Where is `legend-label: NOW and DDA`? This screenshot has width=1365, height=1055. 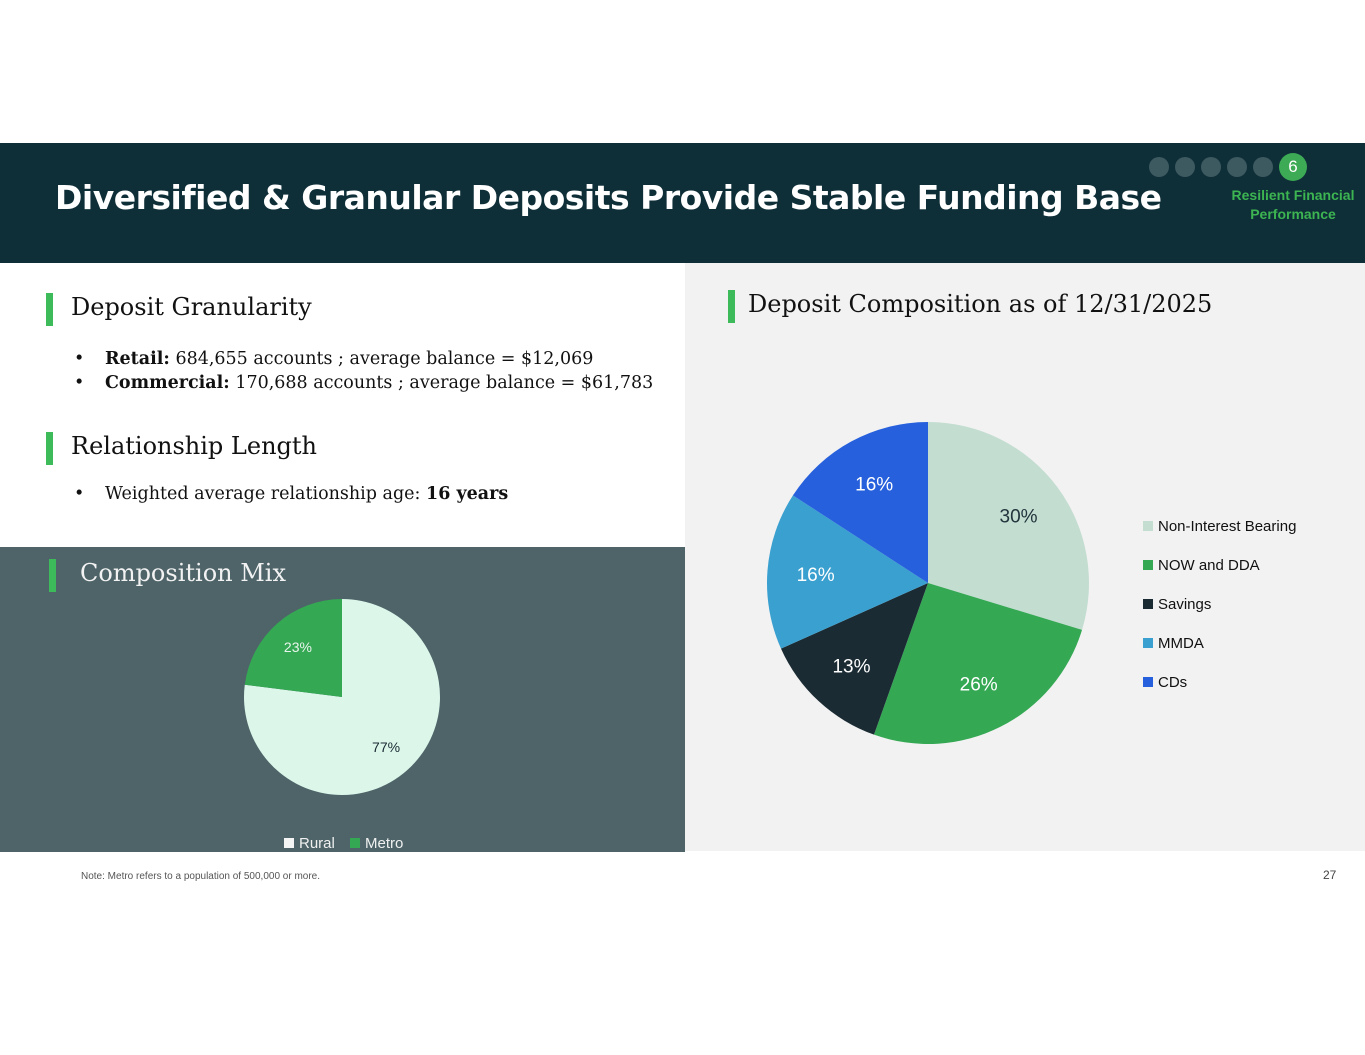 legend-label: NOW and DDA is located at coordinates (1209, 565).